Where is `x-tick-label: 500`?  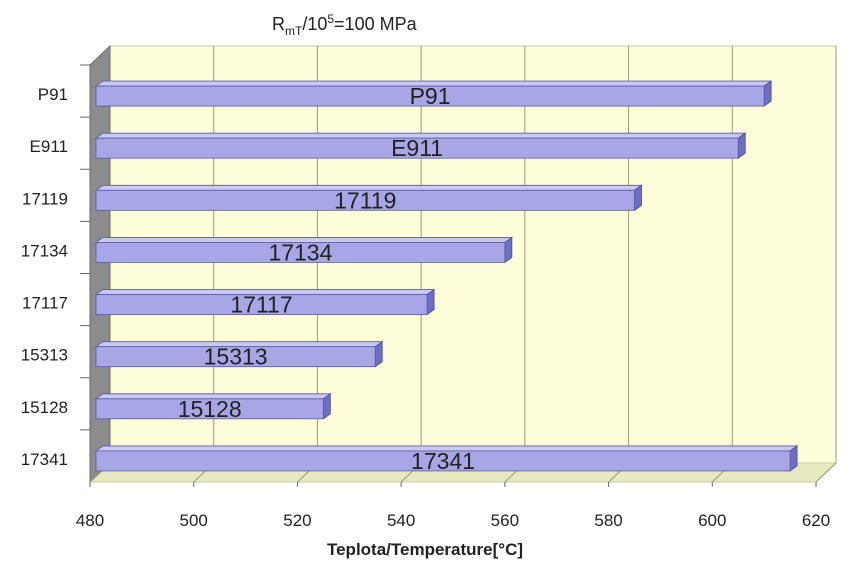
x-tick-label: 500 is located at coordinates (194, 520).